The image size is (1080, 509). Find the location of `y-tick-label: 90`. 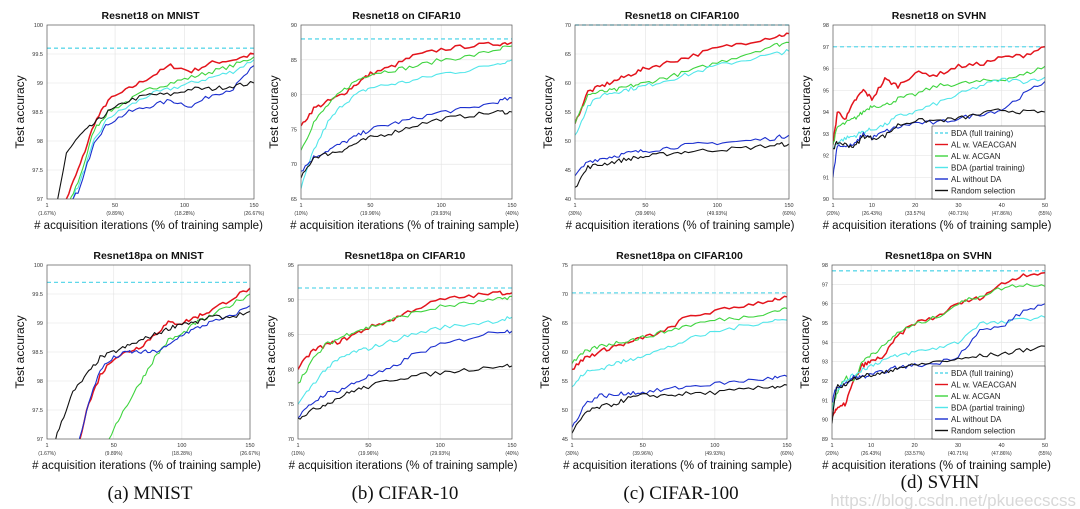

y-tick-label: 90 is located at coordinates (294, 26).